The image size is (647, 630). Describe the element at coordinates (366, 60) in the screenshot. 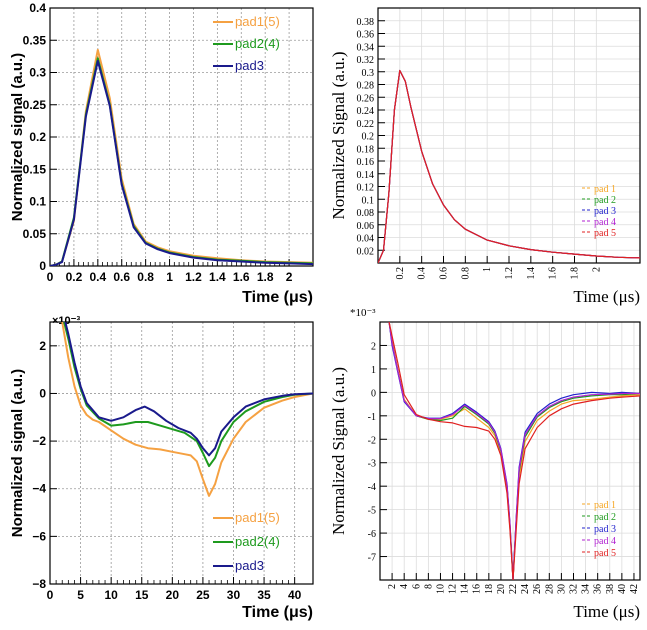

I see `y-tick-label: 0.32` at that location.